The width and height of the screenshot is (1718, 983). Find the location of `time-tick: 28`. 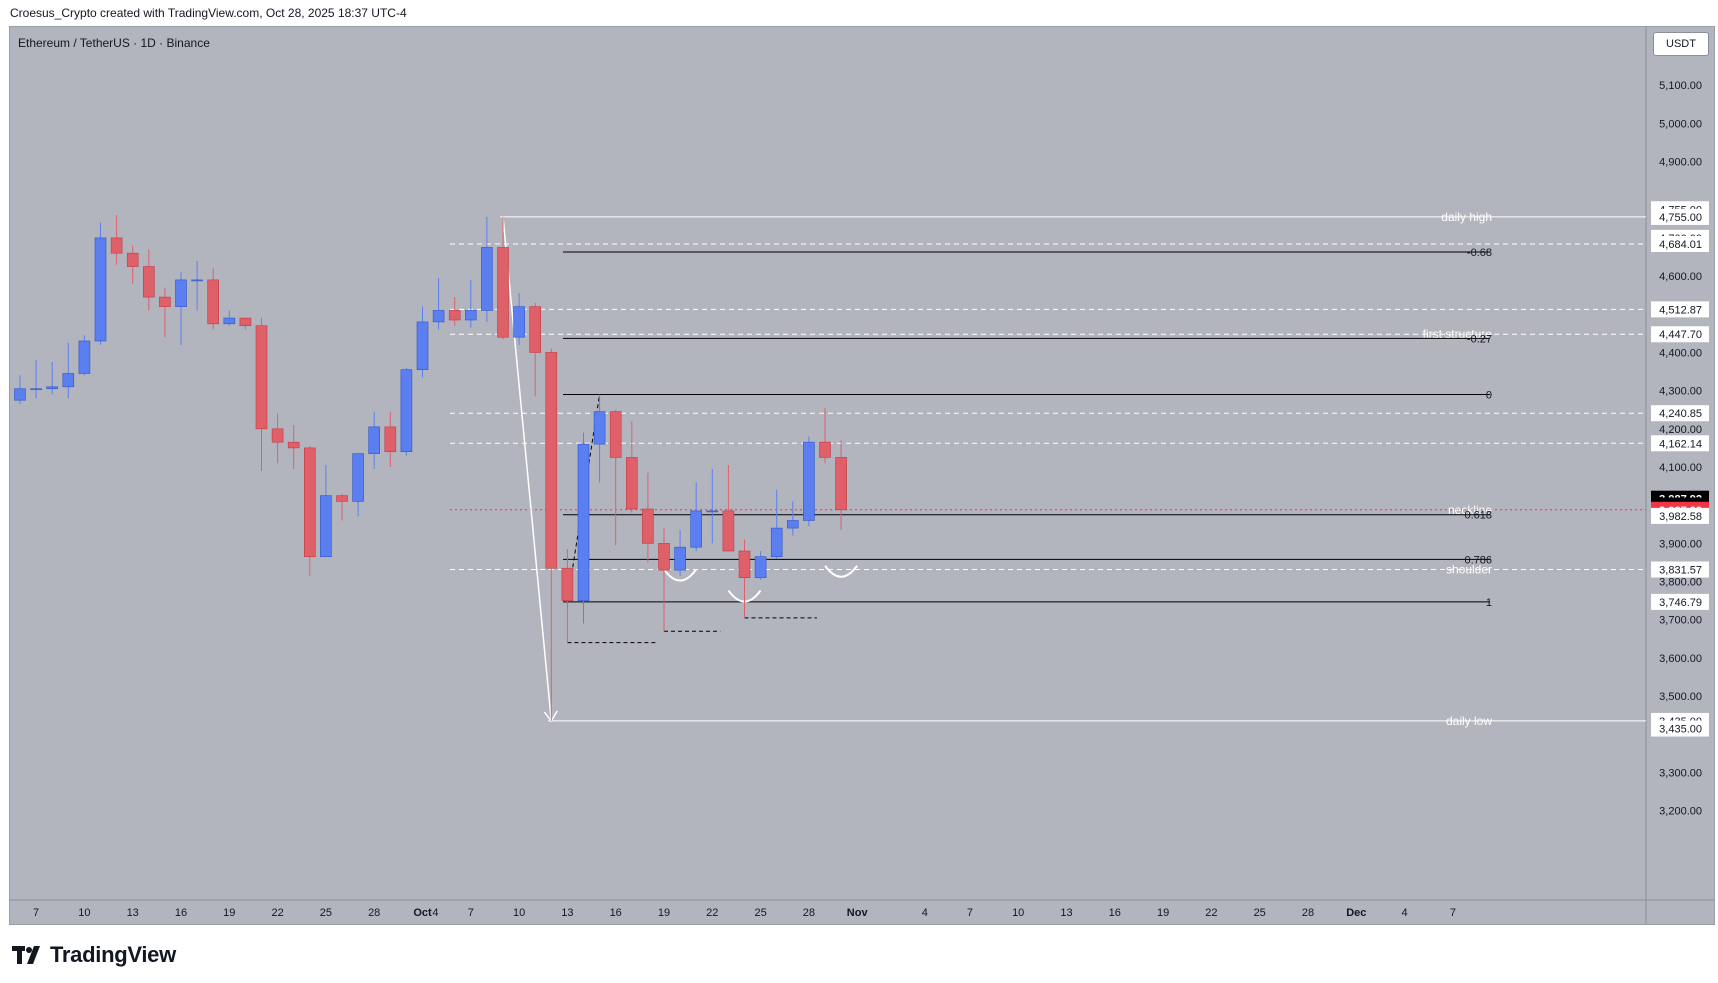

time-tick: 28 is located at coordinates (374, 913).